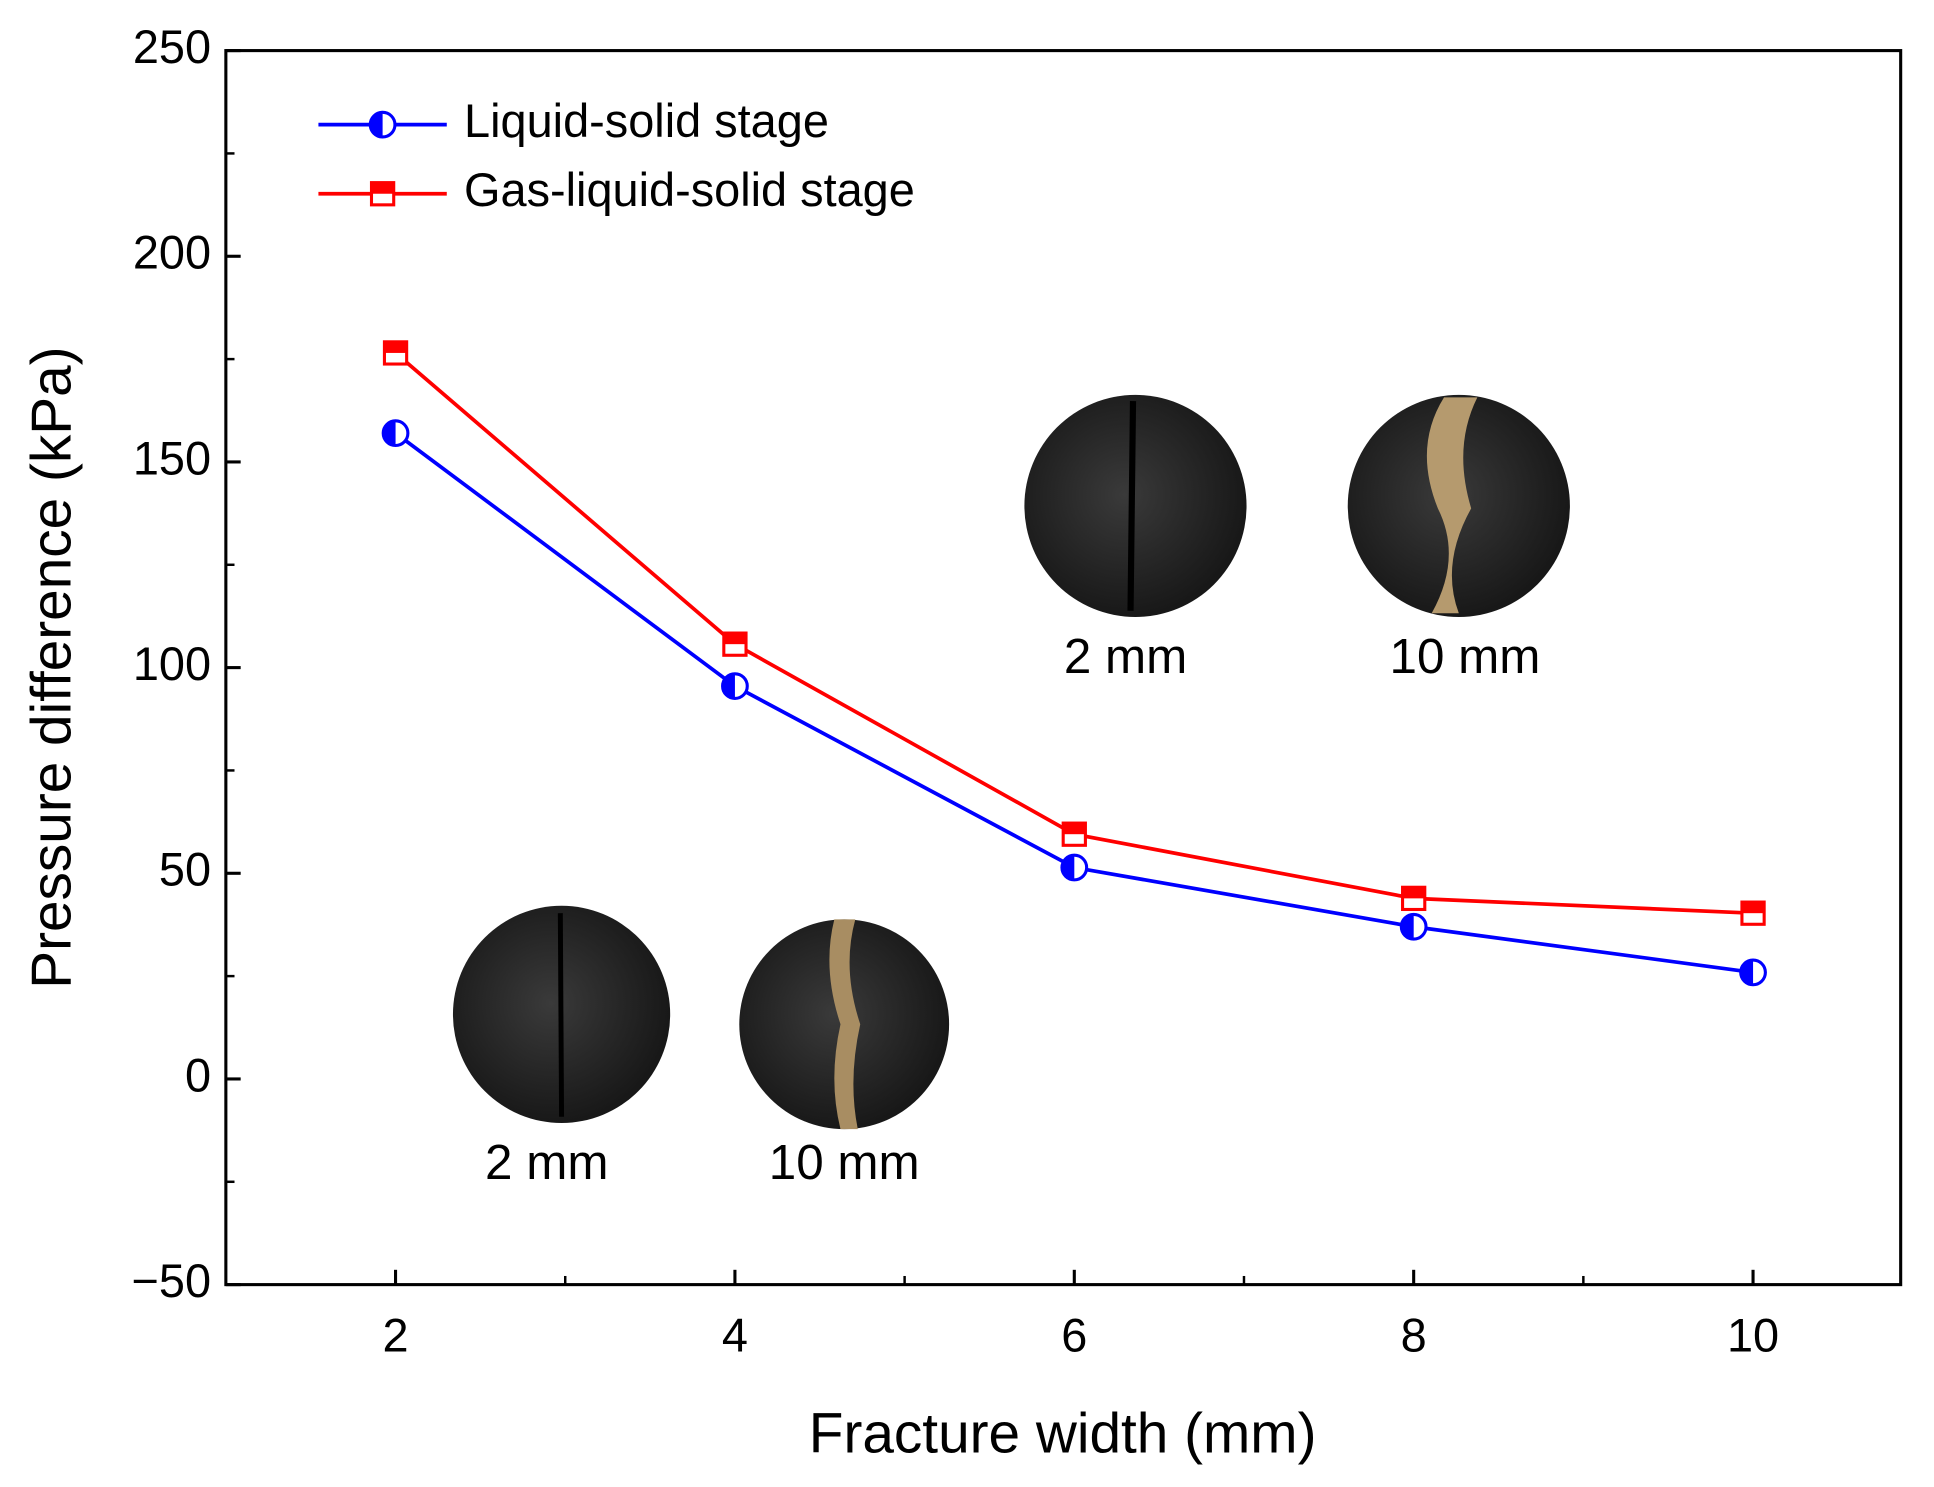  I want to click on legend-label: Gas-liquid-solid stage, so click(689, 190).